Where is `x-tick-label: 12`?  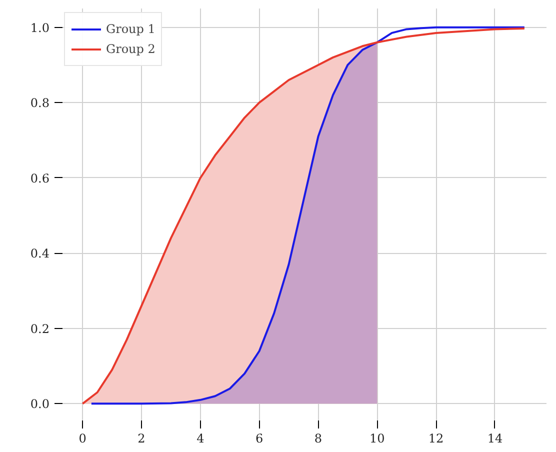 x-tick-label: 12 is located at coordinates (436, 439).